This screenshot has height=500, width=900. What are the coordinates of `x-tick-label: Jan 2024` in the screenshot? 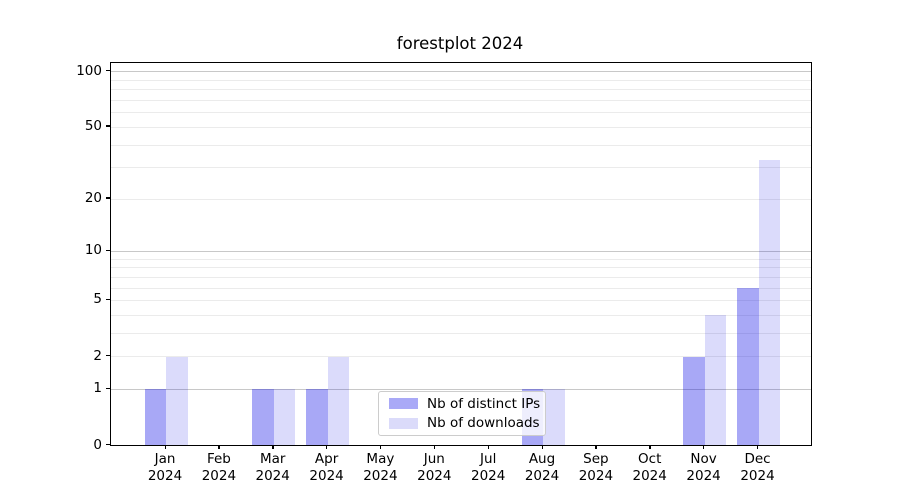 It's located at (165, 467).